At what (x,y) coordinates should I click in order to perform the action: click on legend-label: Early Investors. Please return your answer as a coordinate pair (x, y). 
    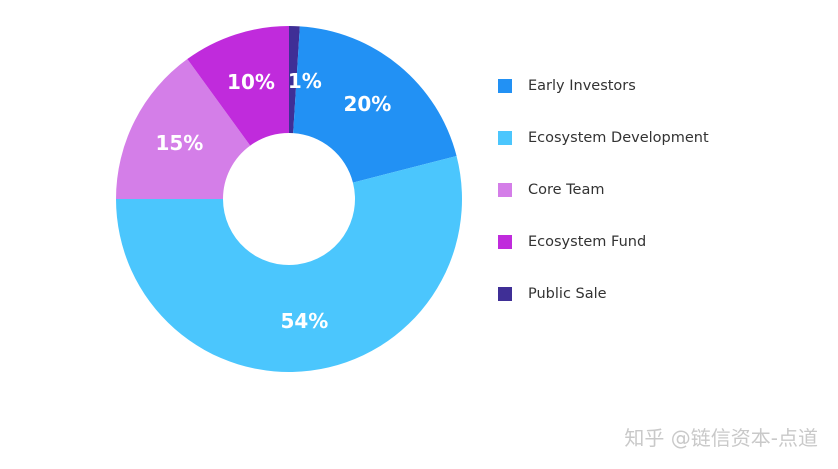
    Looking at the image, I should click on (582, 86).